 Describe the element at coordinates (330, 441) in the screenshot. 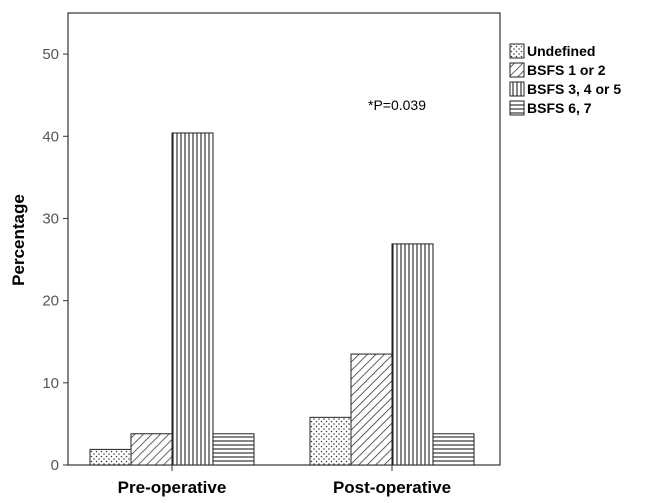

I see `bar-undefined-post-operative` at that location.